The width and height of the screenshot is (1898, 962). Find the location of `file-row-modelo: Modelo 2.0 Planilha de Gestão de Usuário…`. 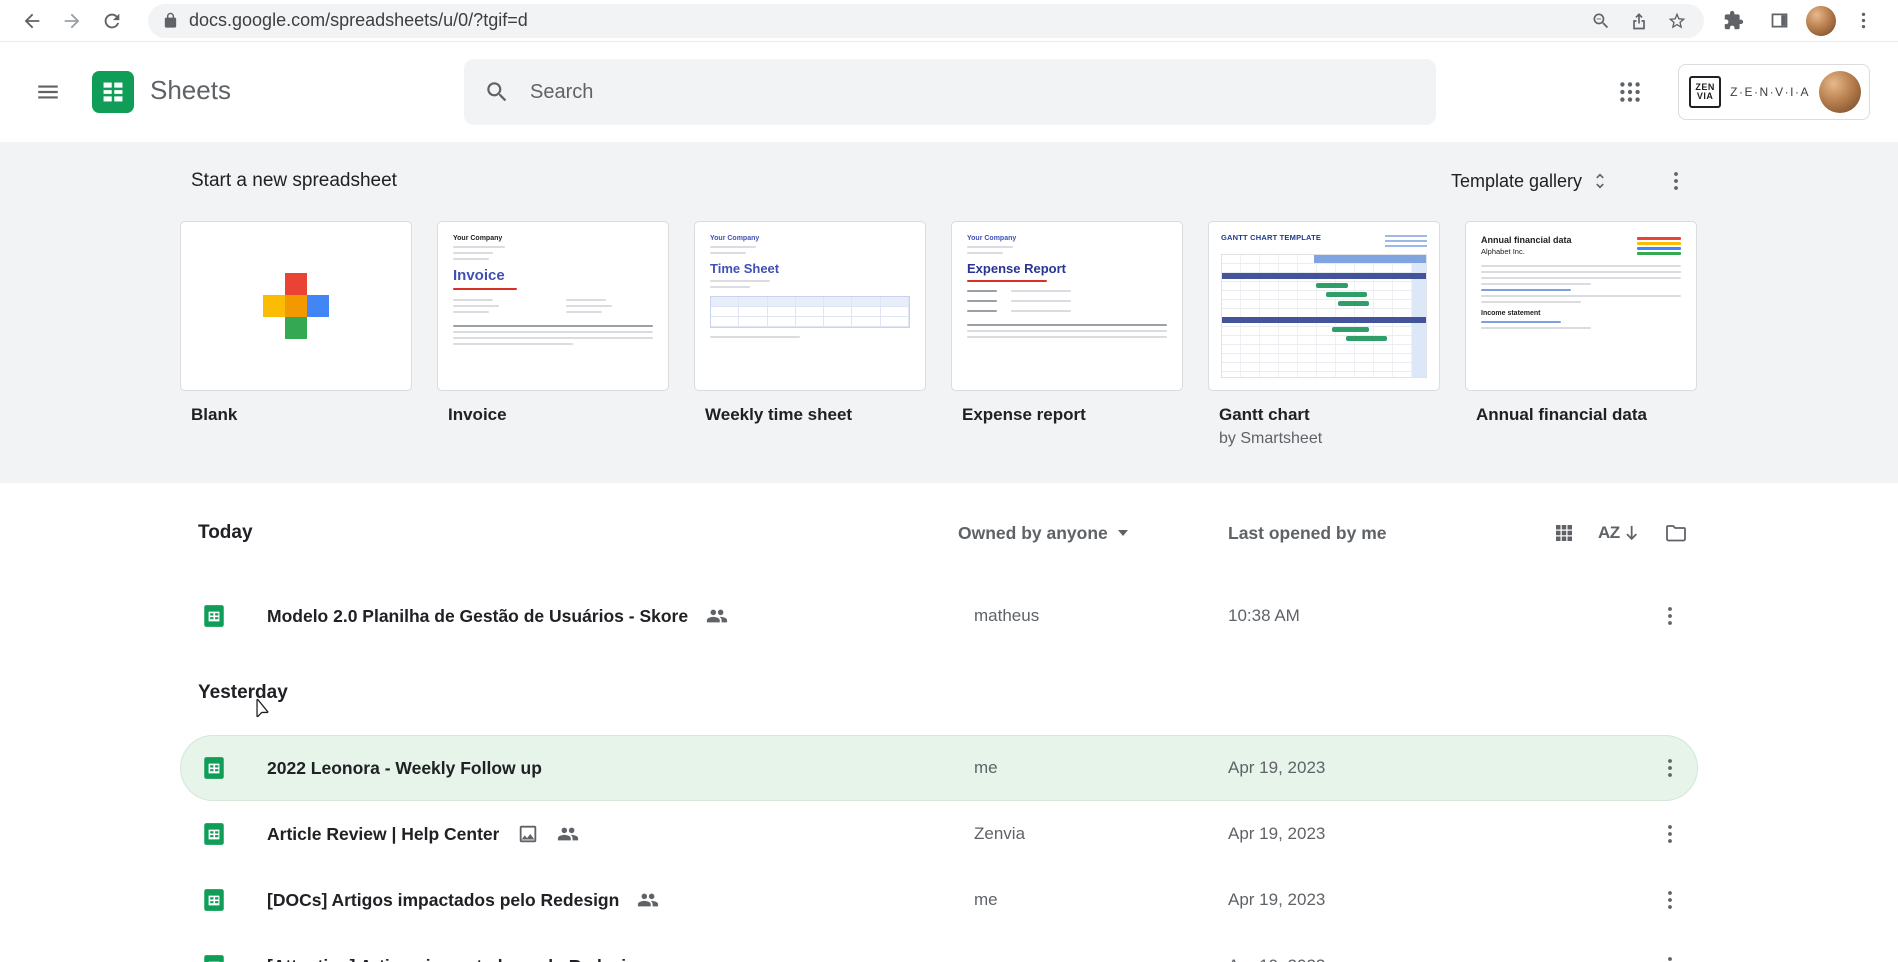

file-row-modelo: Modelo 2.0 Planilha de Gestão de Usuário… is located at coordinates (939, 616).